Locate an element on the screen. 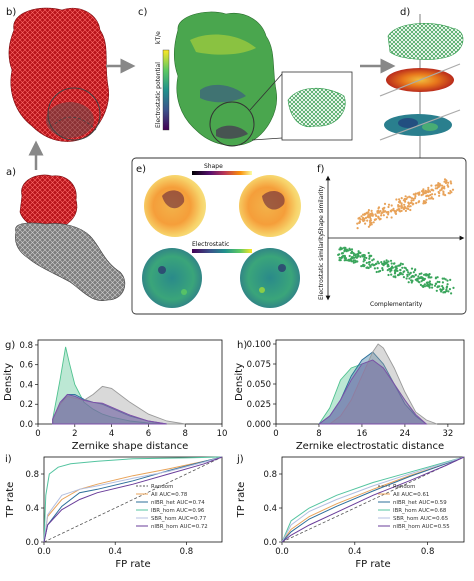 Image resolution: width=474 pixels, height=581 pixels. shape-similarity-label: Shape similarity is located at coordinates (321, 209).